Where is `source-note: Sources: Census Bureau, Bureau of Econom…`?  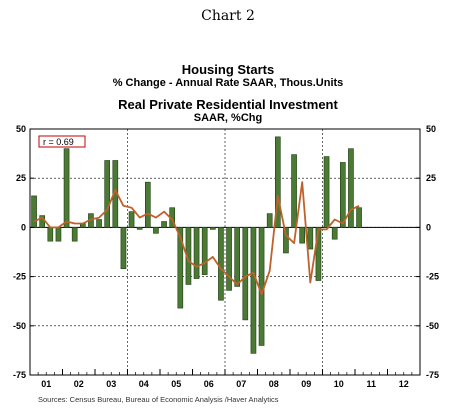 source-note: Sources: Census Bureau, Bureau of Econom… is located at coordinates (158, 399).